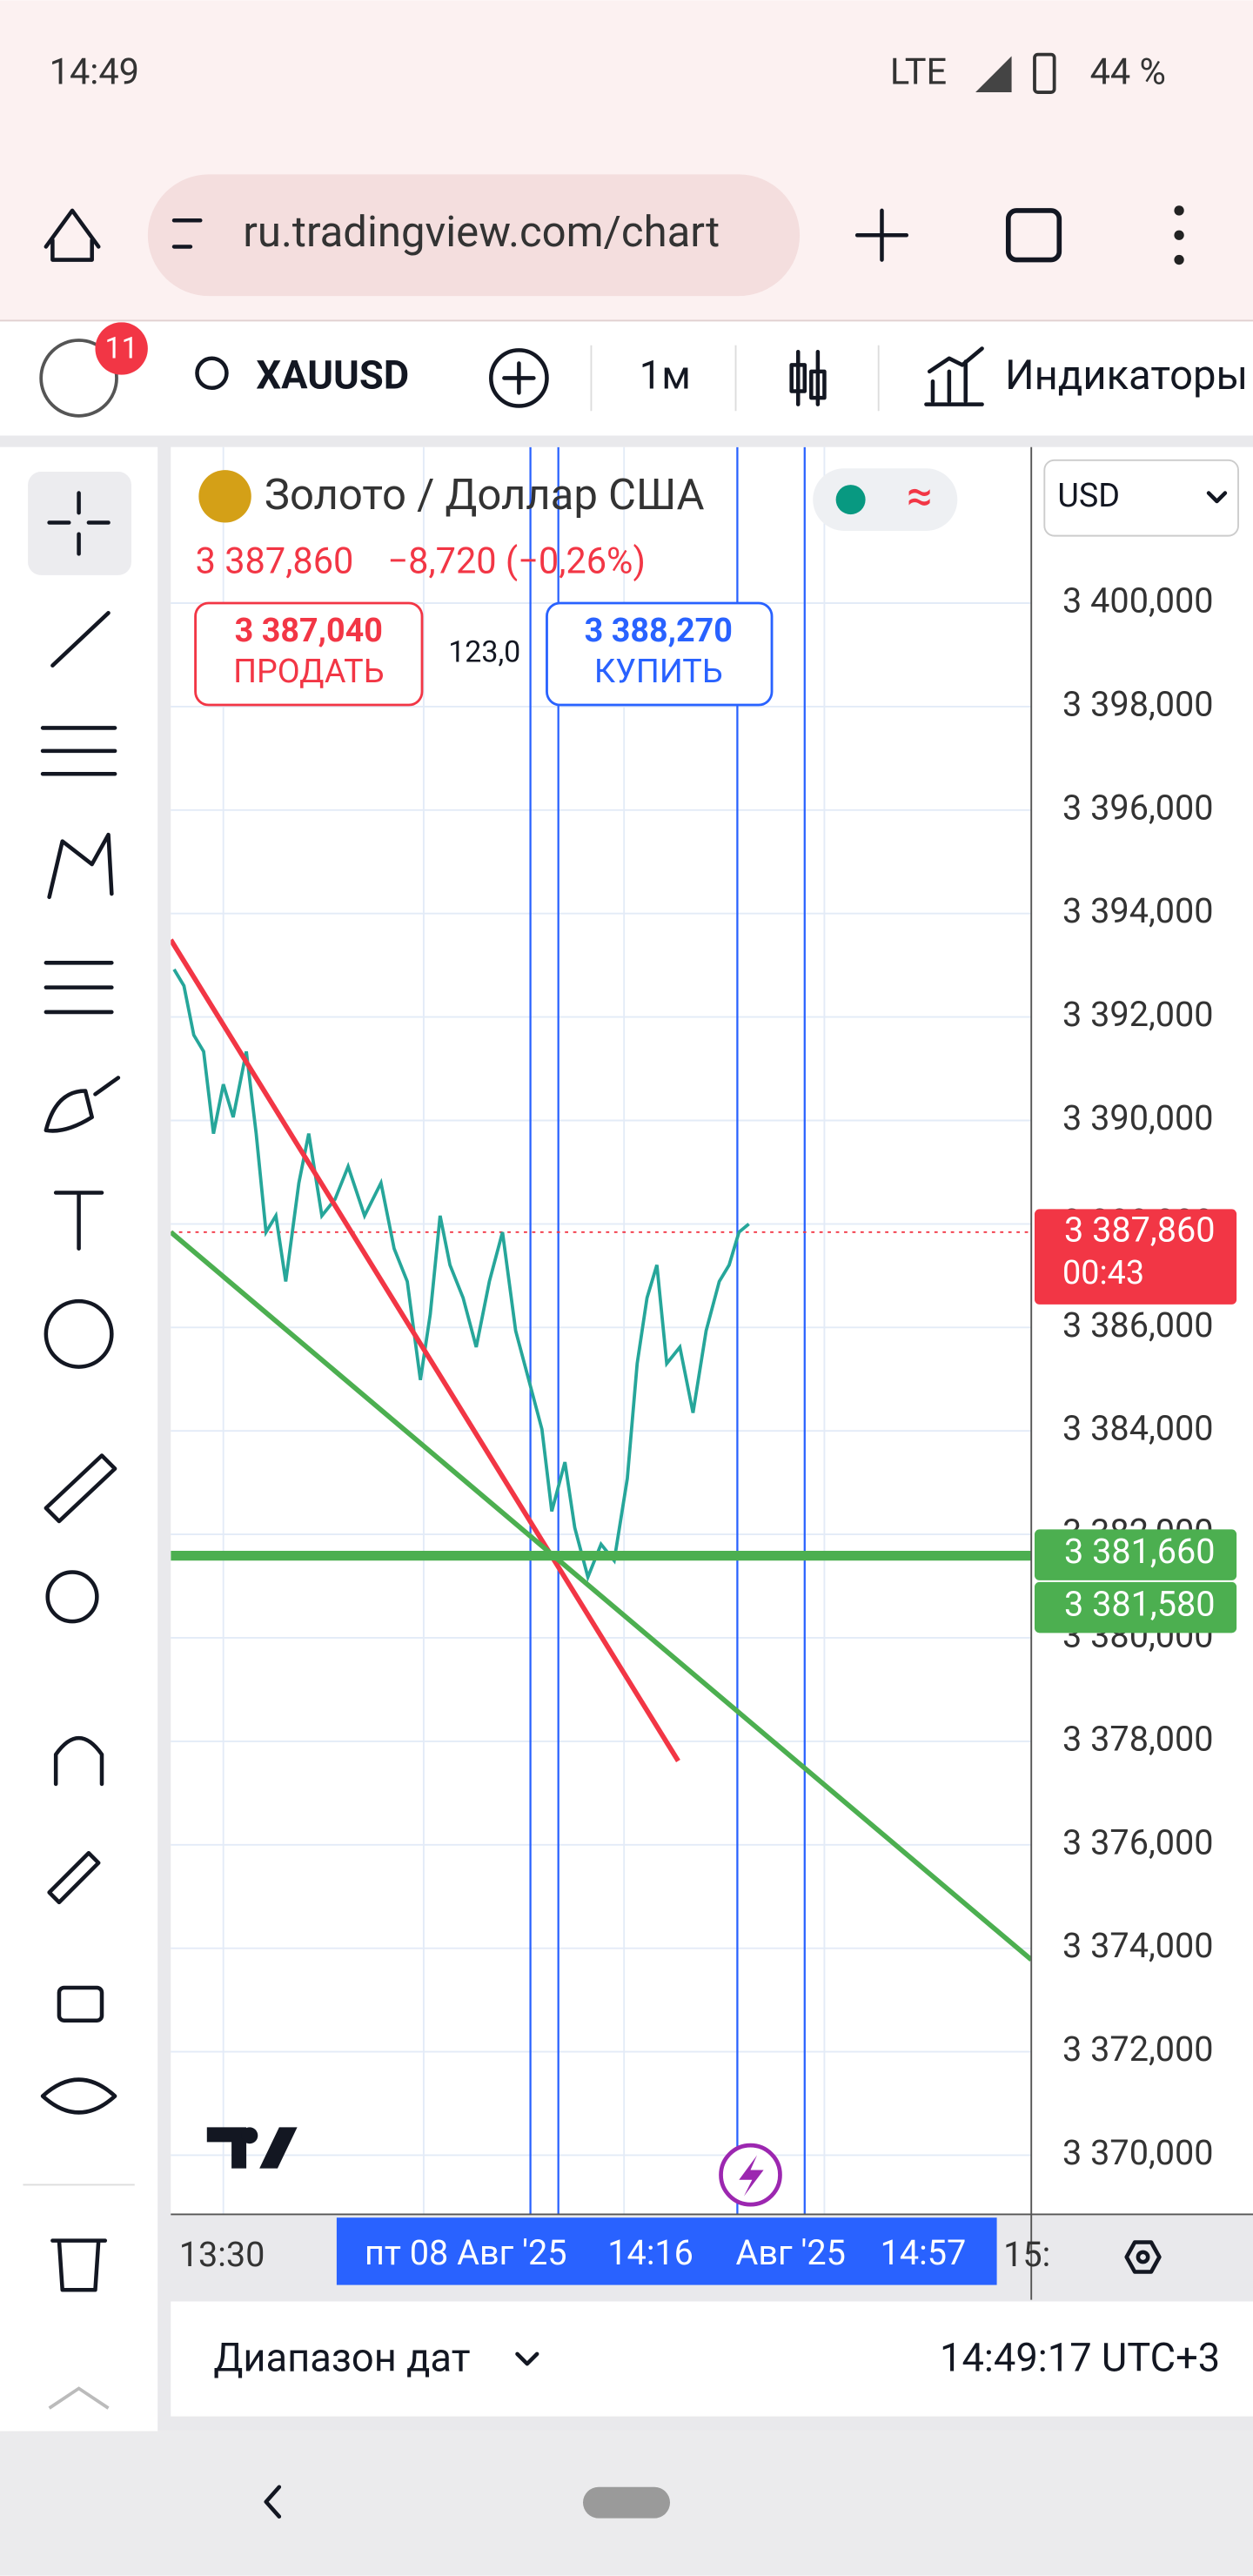 This screenshot has height=2576, width=1253. I want to click on price-tick-label: 3 398,000, so click(1138, 703).